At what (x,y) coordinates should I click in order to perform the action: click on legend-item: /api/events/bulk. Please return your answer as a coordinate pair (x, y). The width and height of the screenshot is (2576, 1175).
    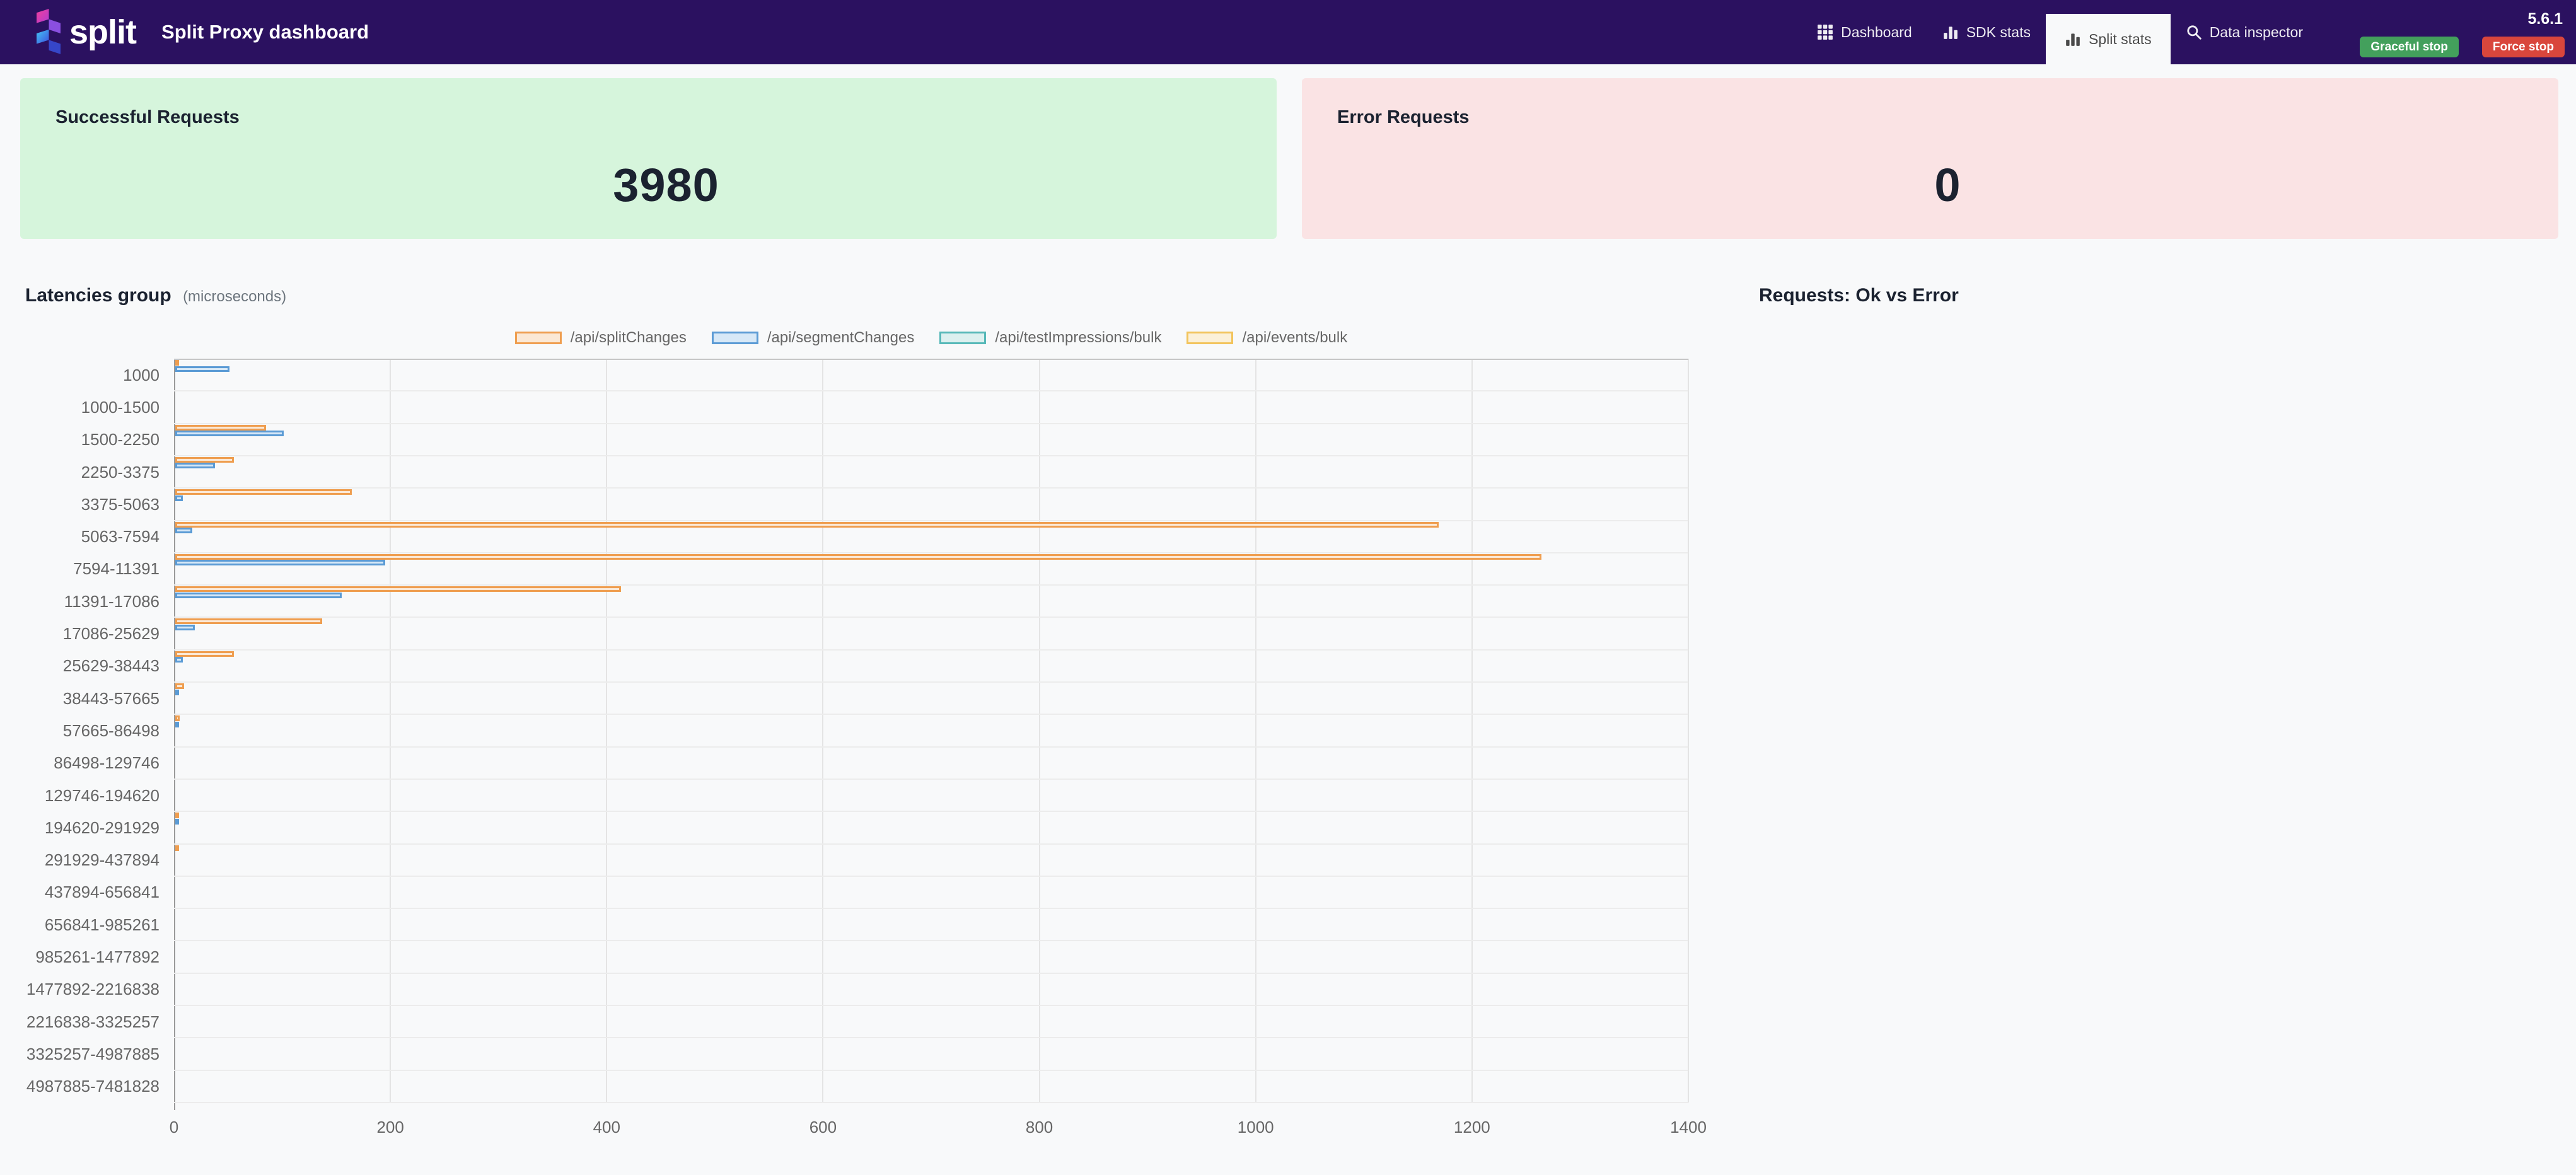
    Looking at the image, I should click on (1266, 338).